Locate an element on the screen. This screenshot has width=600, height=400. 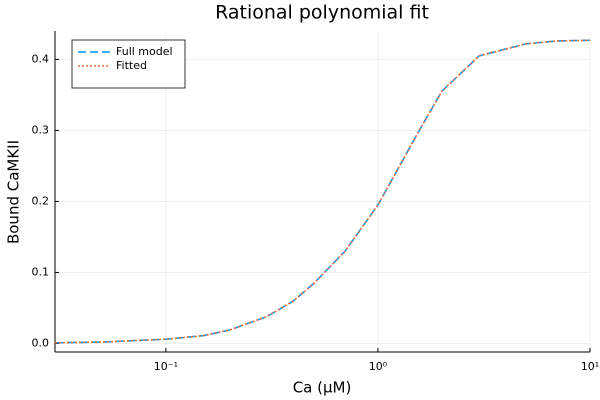
x-axis-label: Ca (μM) is located at coordinates (322, 388).